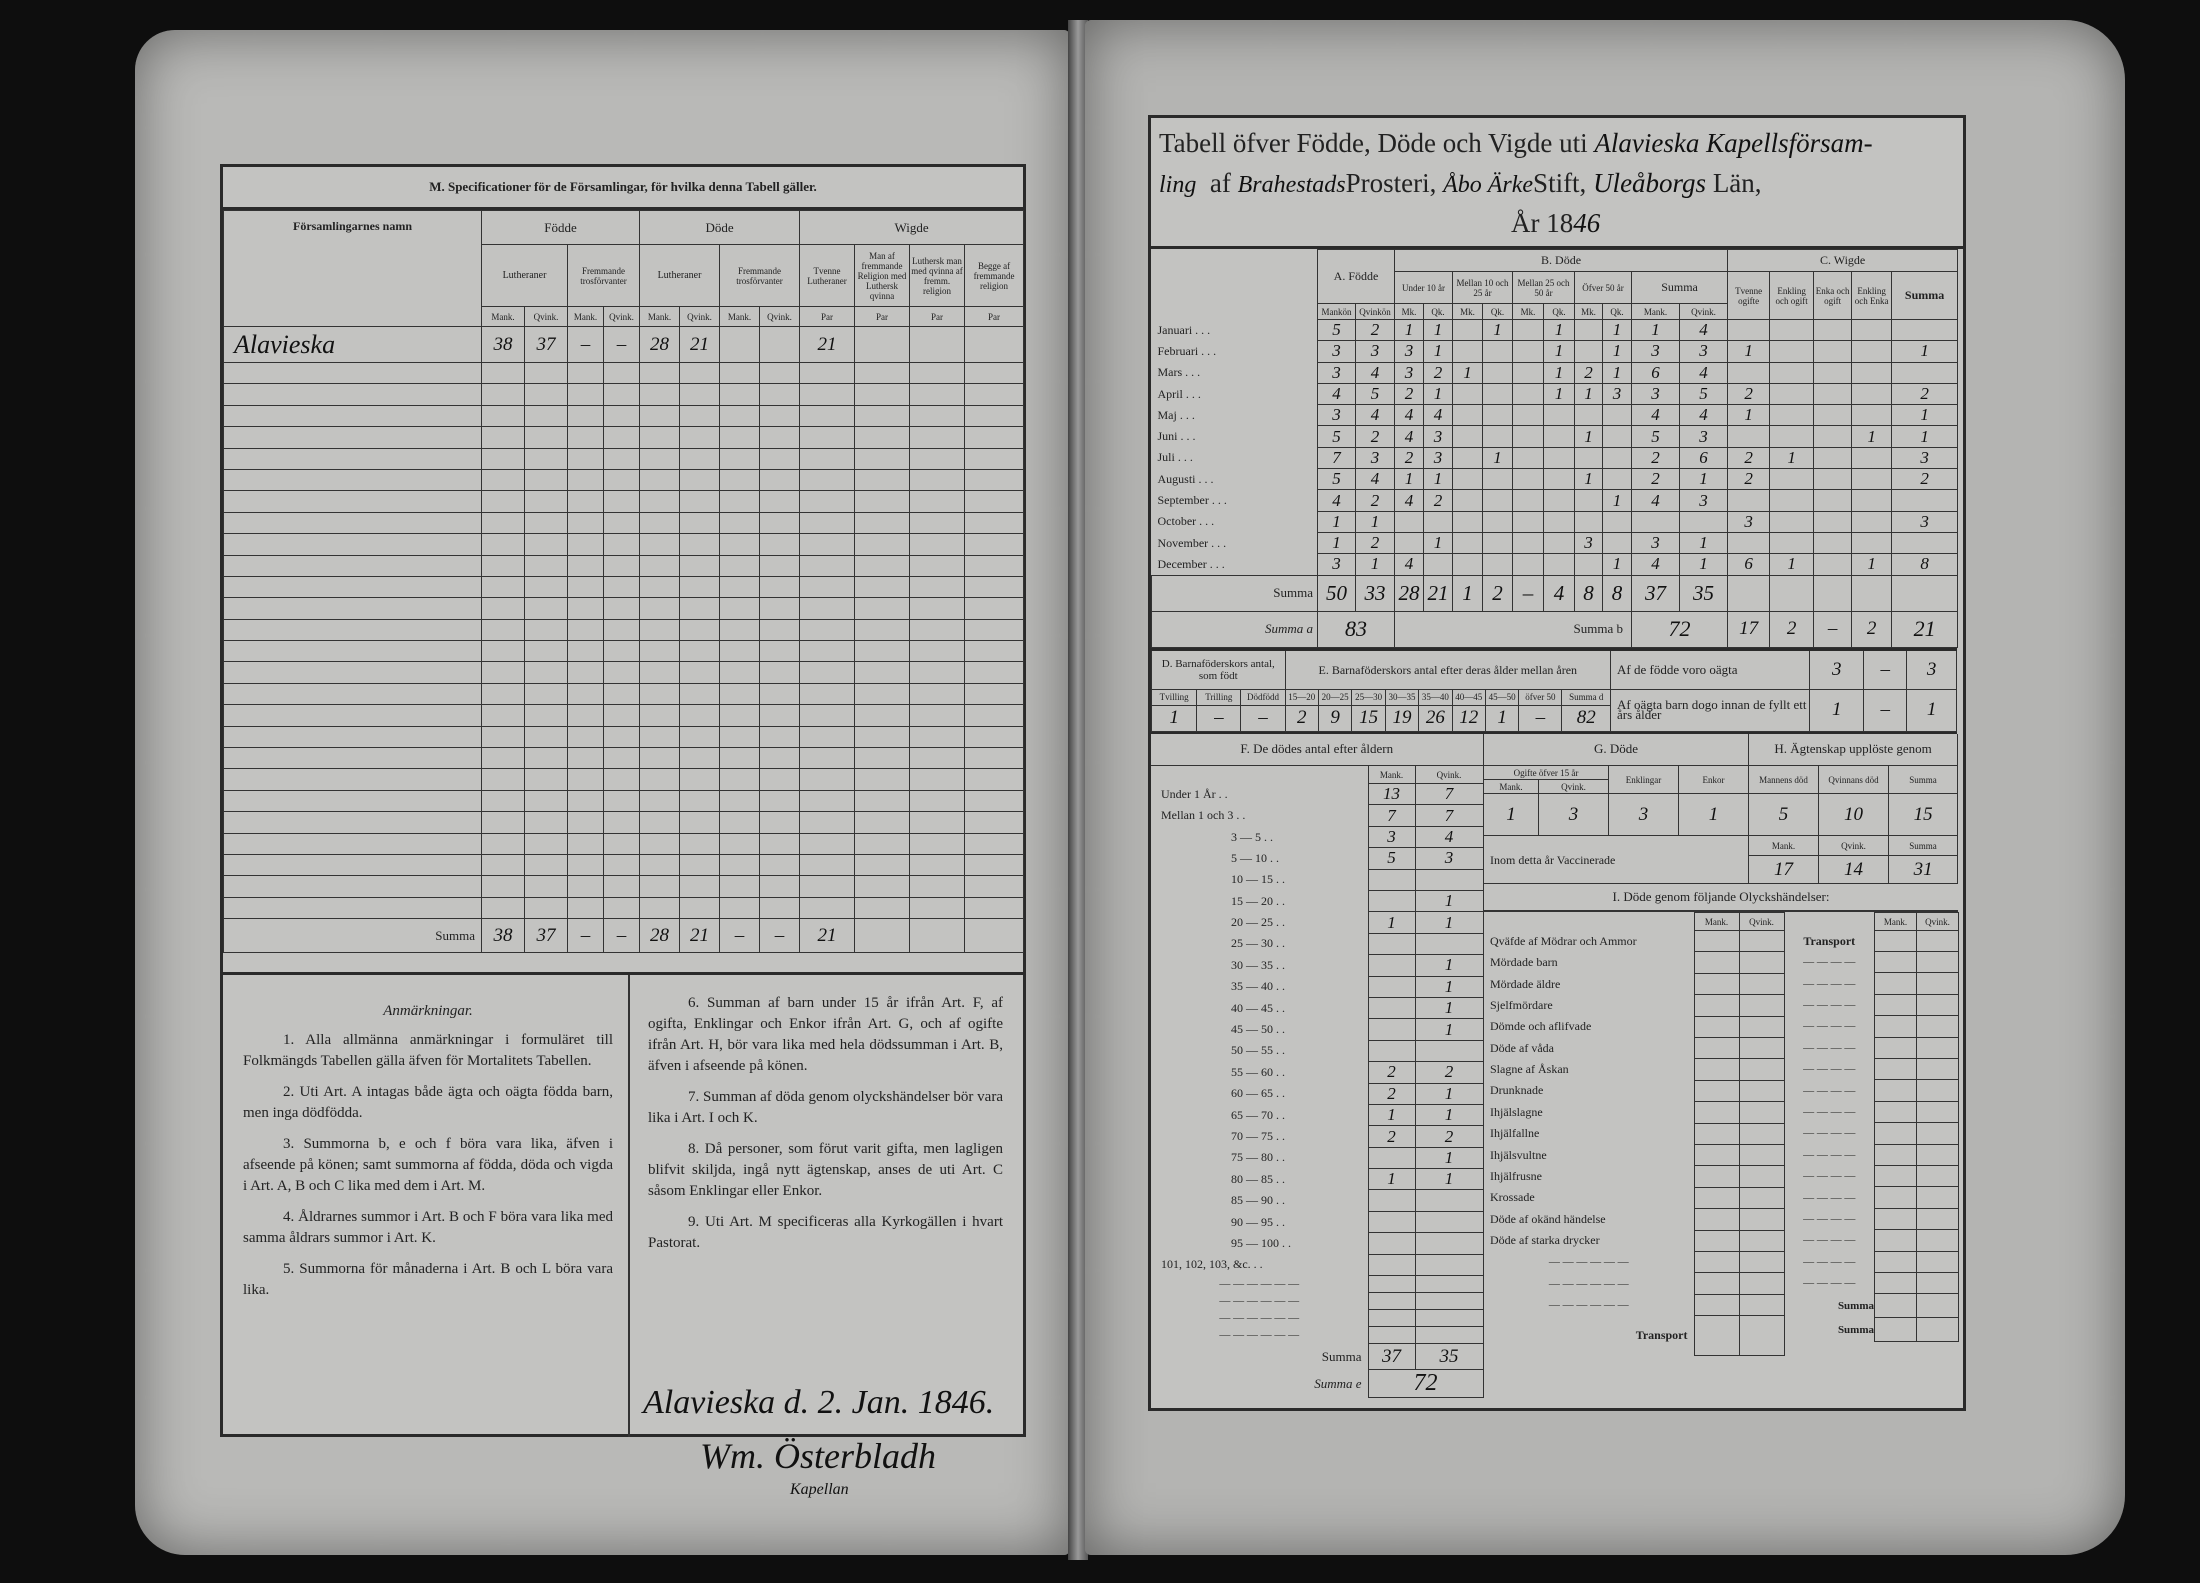 This screenshot has width=2200, height=1583. What do you see at coordinates (1854, 780) in the screenshot?
I see `h-qvinnans-dod: Qvinnans död` at bounding box center [1854, 780].